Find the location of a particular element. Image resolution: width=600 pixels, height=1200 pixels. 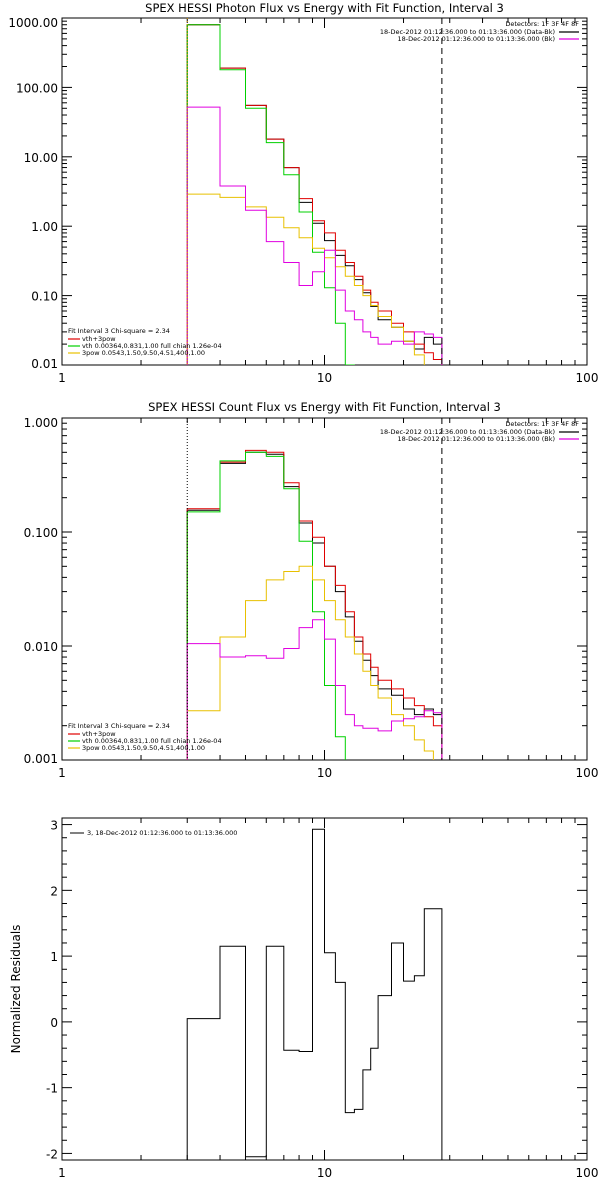

y-tick-label: 0.10 is located at coordinates (44, 297).